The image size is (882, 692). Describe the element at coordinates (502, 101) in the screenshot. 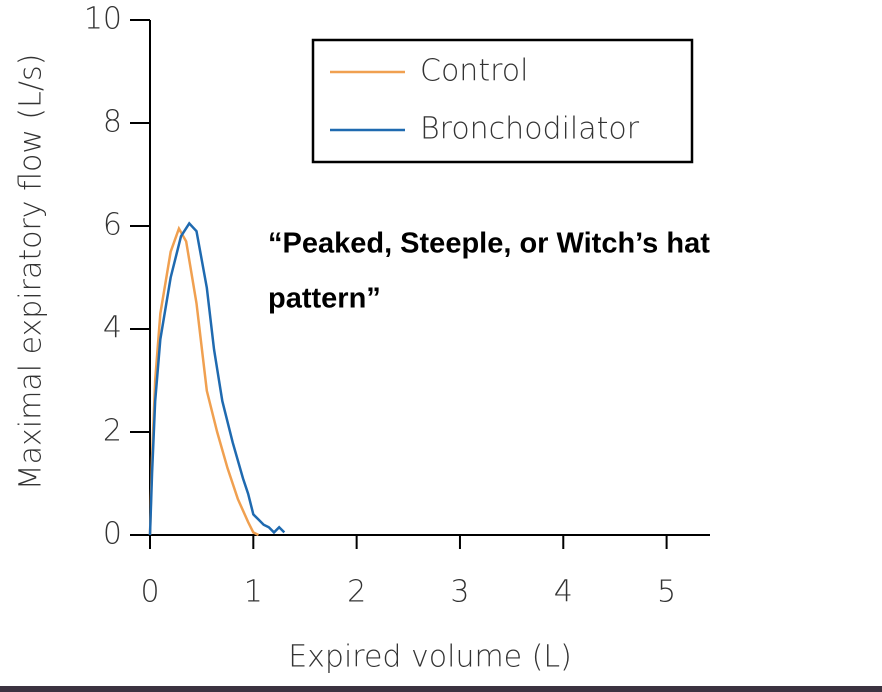

I see `legend-box` at that location.